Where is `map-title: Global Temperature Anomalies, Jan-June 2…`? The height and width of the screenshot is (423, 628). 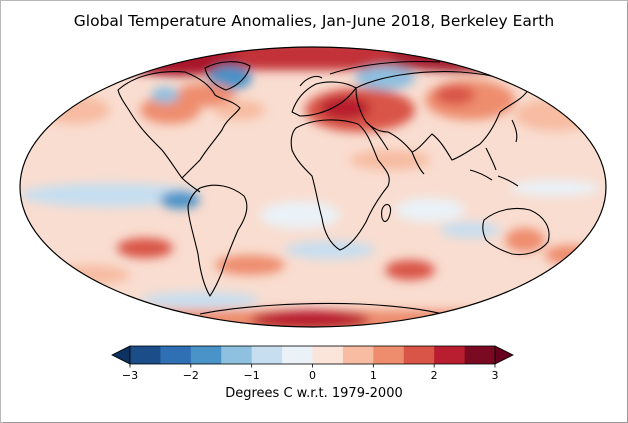 map-title: Global Temperature Anomalies, Jan-June 2… is located at coordinates (314, 21).